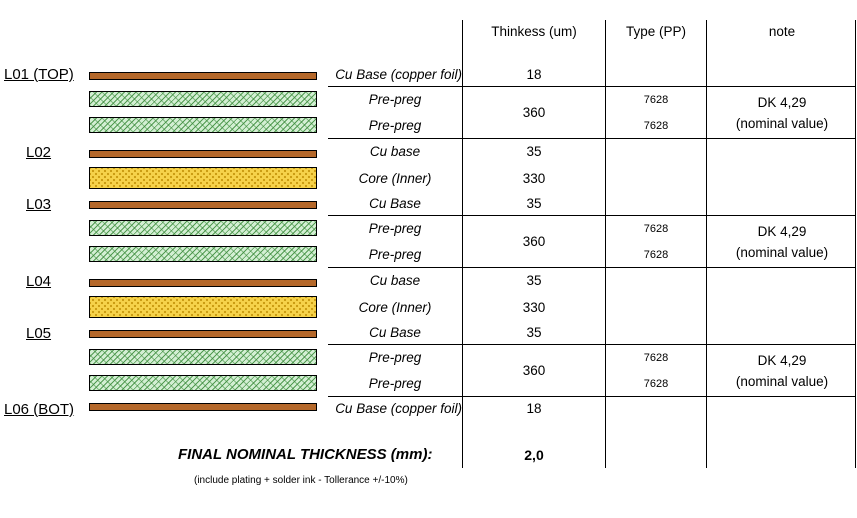 This screenshot has width=857, height=518. What do you see at coordinates (305, 454) in the screenshot?
I see `final-thickness-label: FINAL NOMINAL THICKNESS (mm):` at bounding box center [305, 454].